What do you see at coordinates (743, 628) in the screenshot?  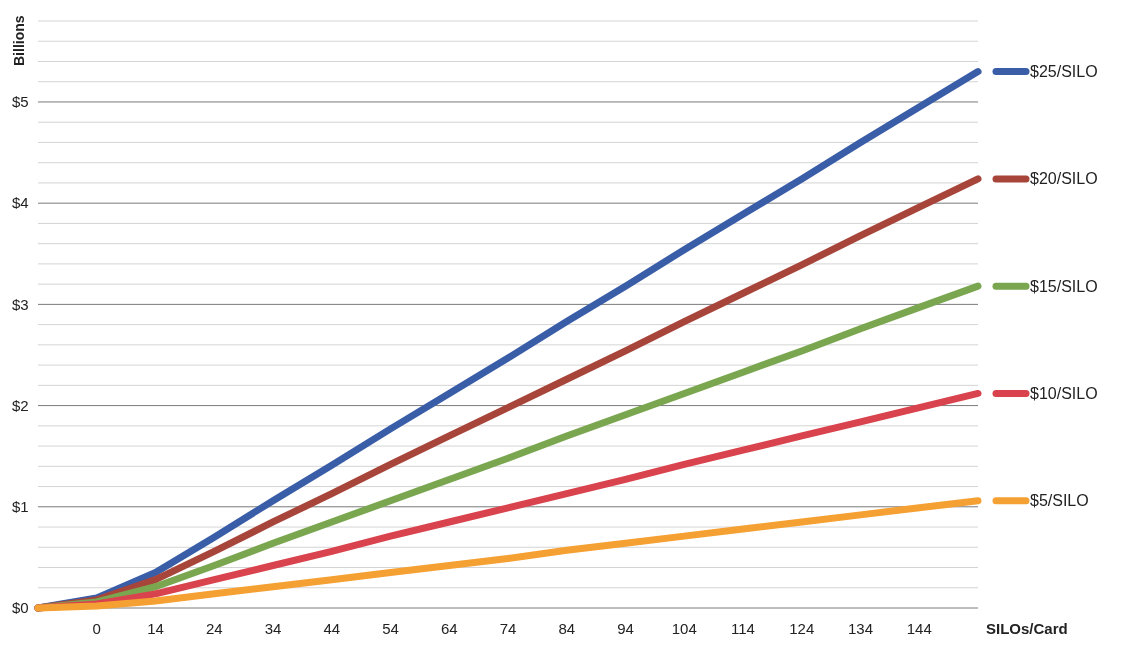 I see `x-tick-label: 114` at bounding box center [743, 628].